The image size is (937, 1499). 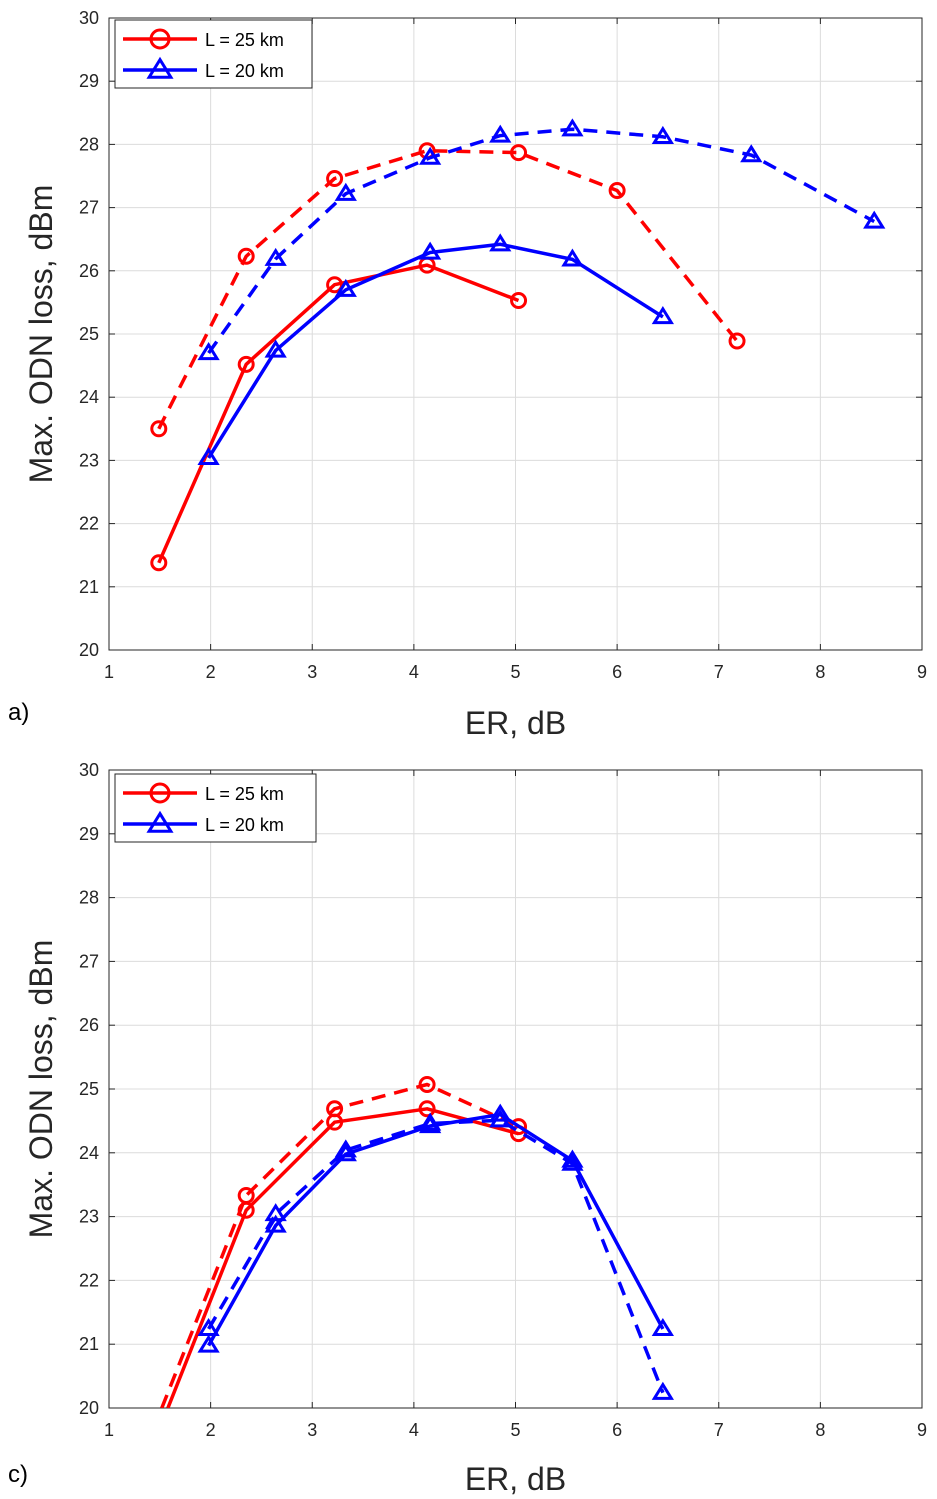 I want to click on y-axis-label: Max. ODN loss, dBm, so click(x=41, y=1089).